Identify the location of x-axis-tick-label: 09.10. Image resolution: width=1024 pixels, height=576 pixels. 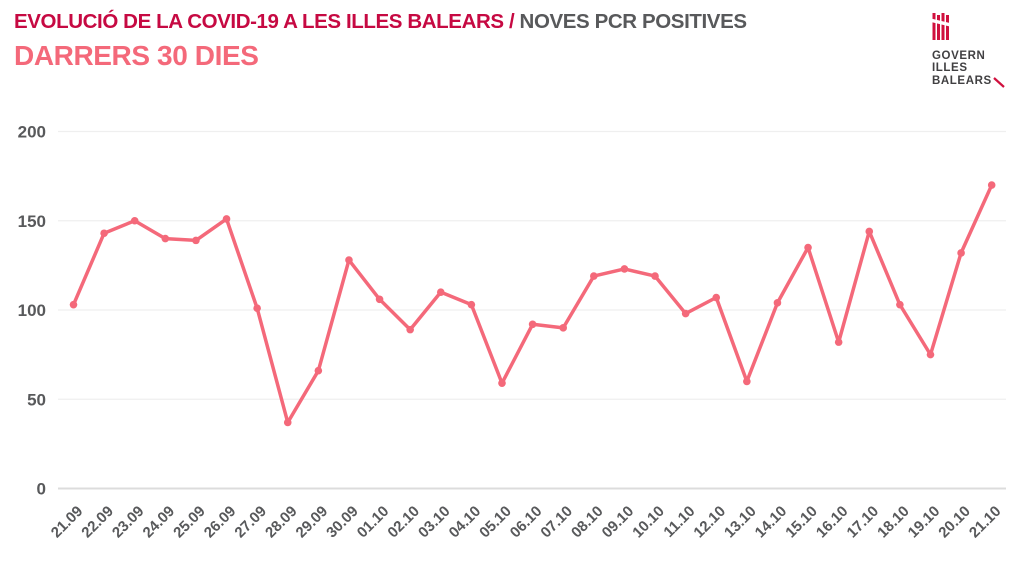
(618, 522).